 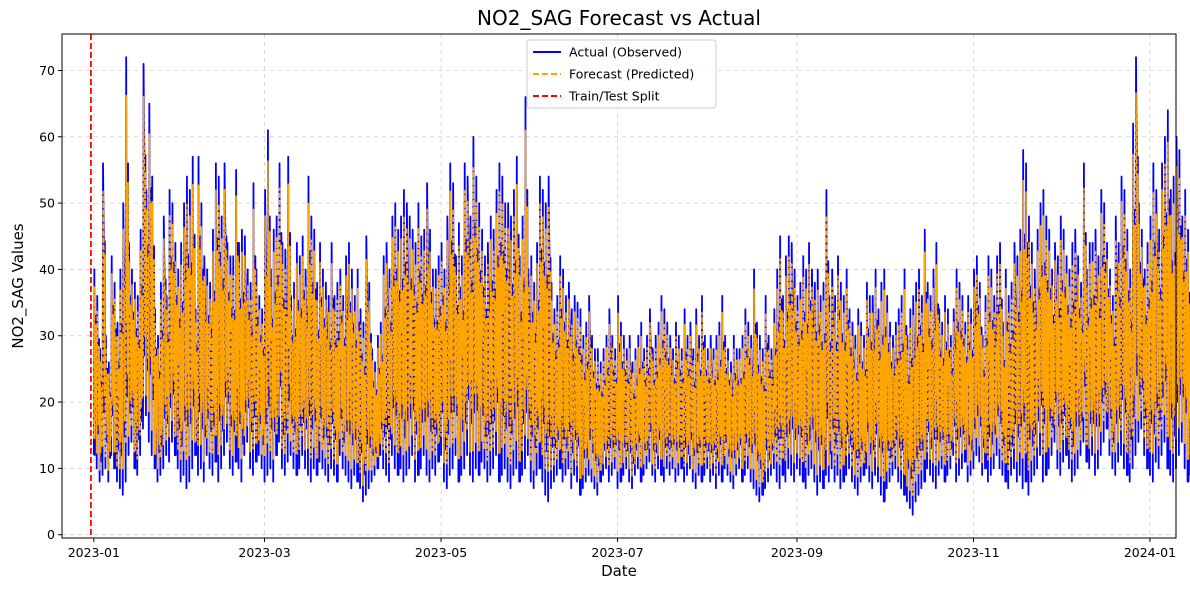 What do you see at coordinates (441, 552) in the screenshot?
I see `x-tick-label: 2023-05` at bounding box center [441, 552].